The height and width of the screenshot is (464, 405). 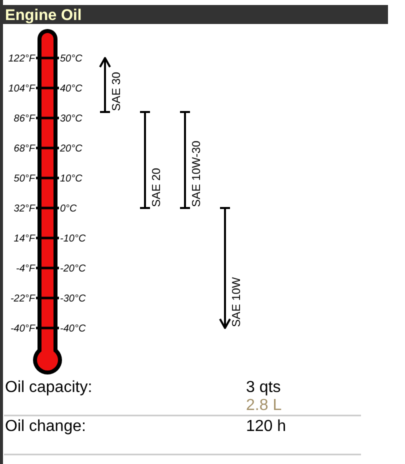 I want to click on x-tick-label: SAE 20, so click(x=157, y=187).